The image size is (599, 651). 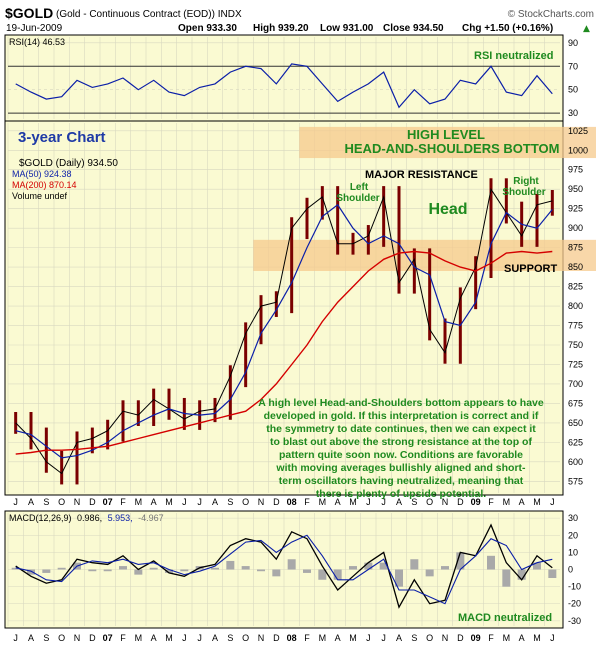 What do you see at coordinates (575, 267) in the screenshot?
I see `price-tick-label: 850` at bounding box center [575, 267].